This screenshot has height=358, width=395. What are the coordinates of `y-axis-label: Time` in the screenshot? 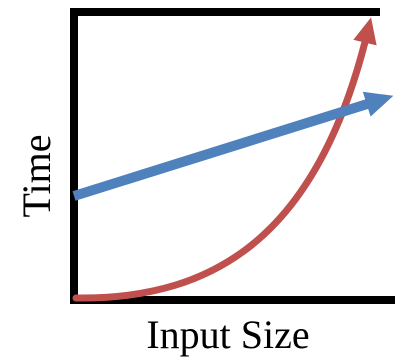 It's located at (36, 175).